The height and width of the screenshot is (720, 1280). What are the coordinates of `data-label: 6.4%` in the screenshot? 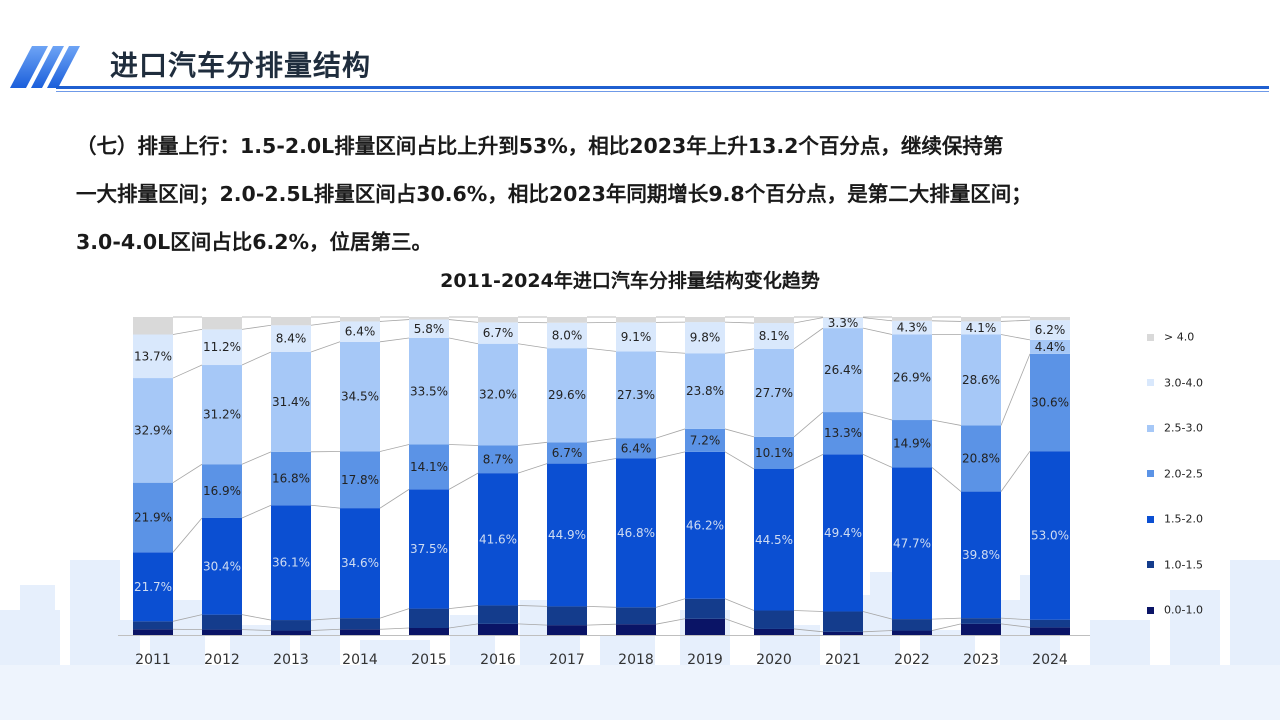 It's located at (636, 448).